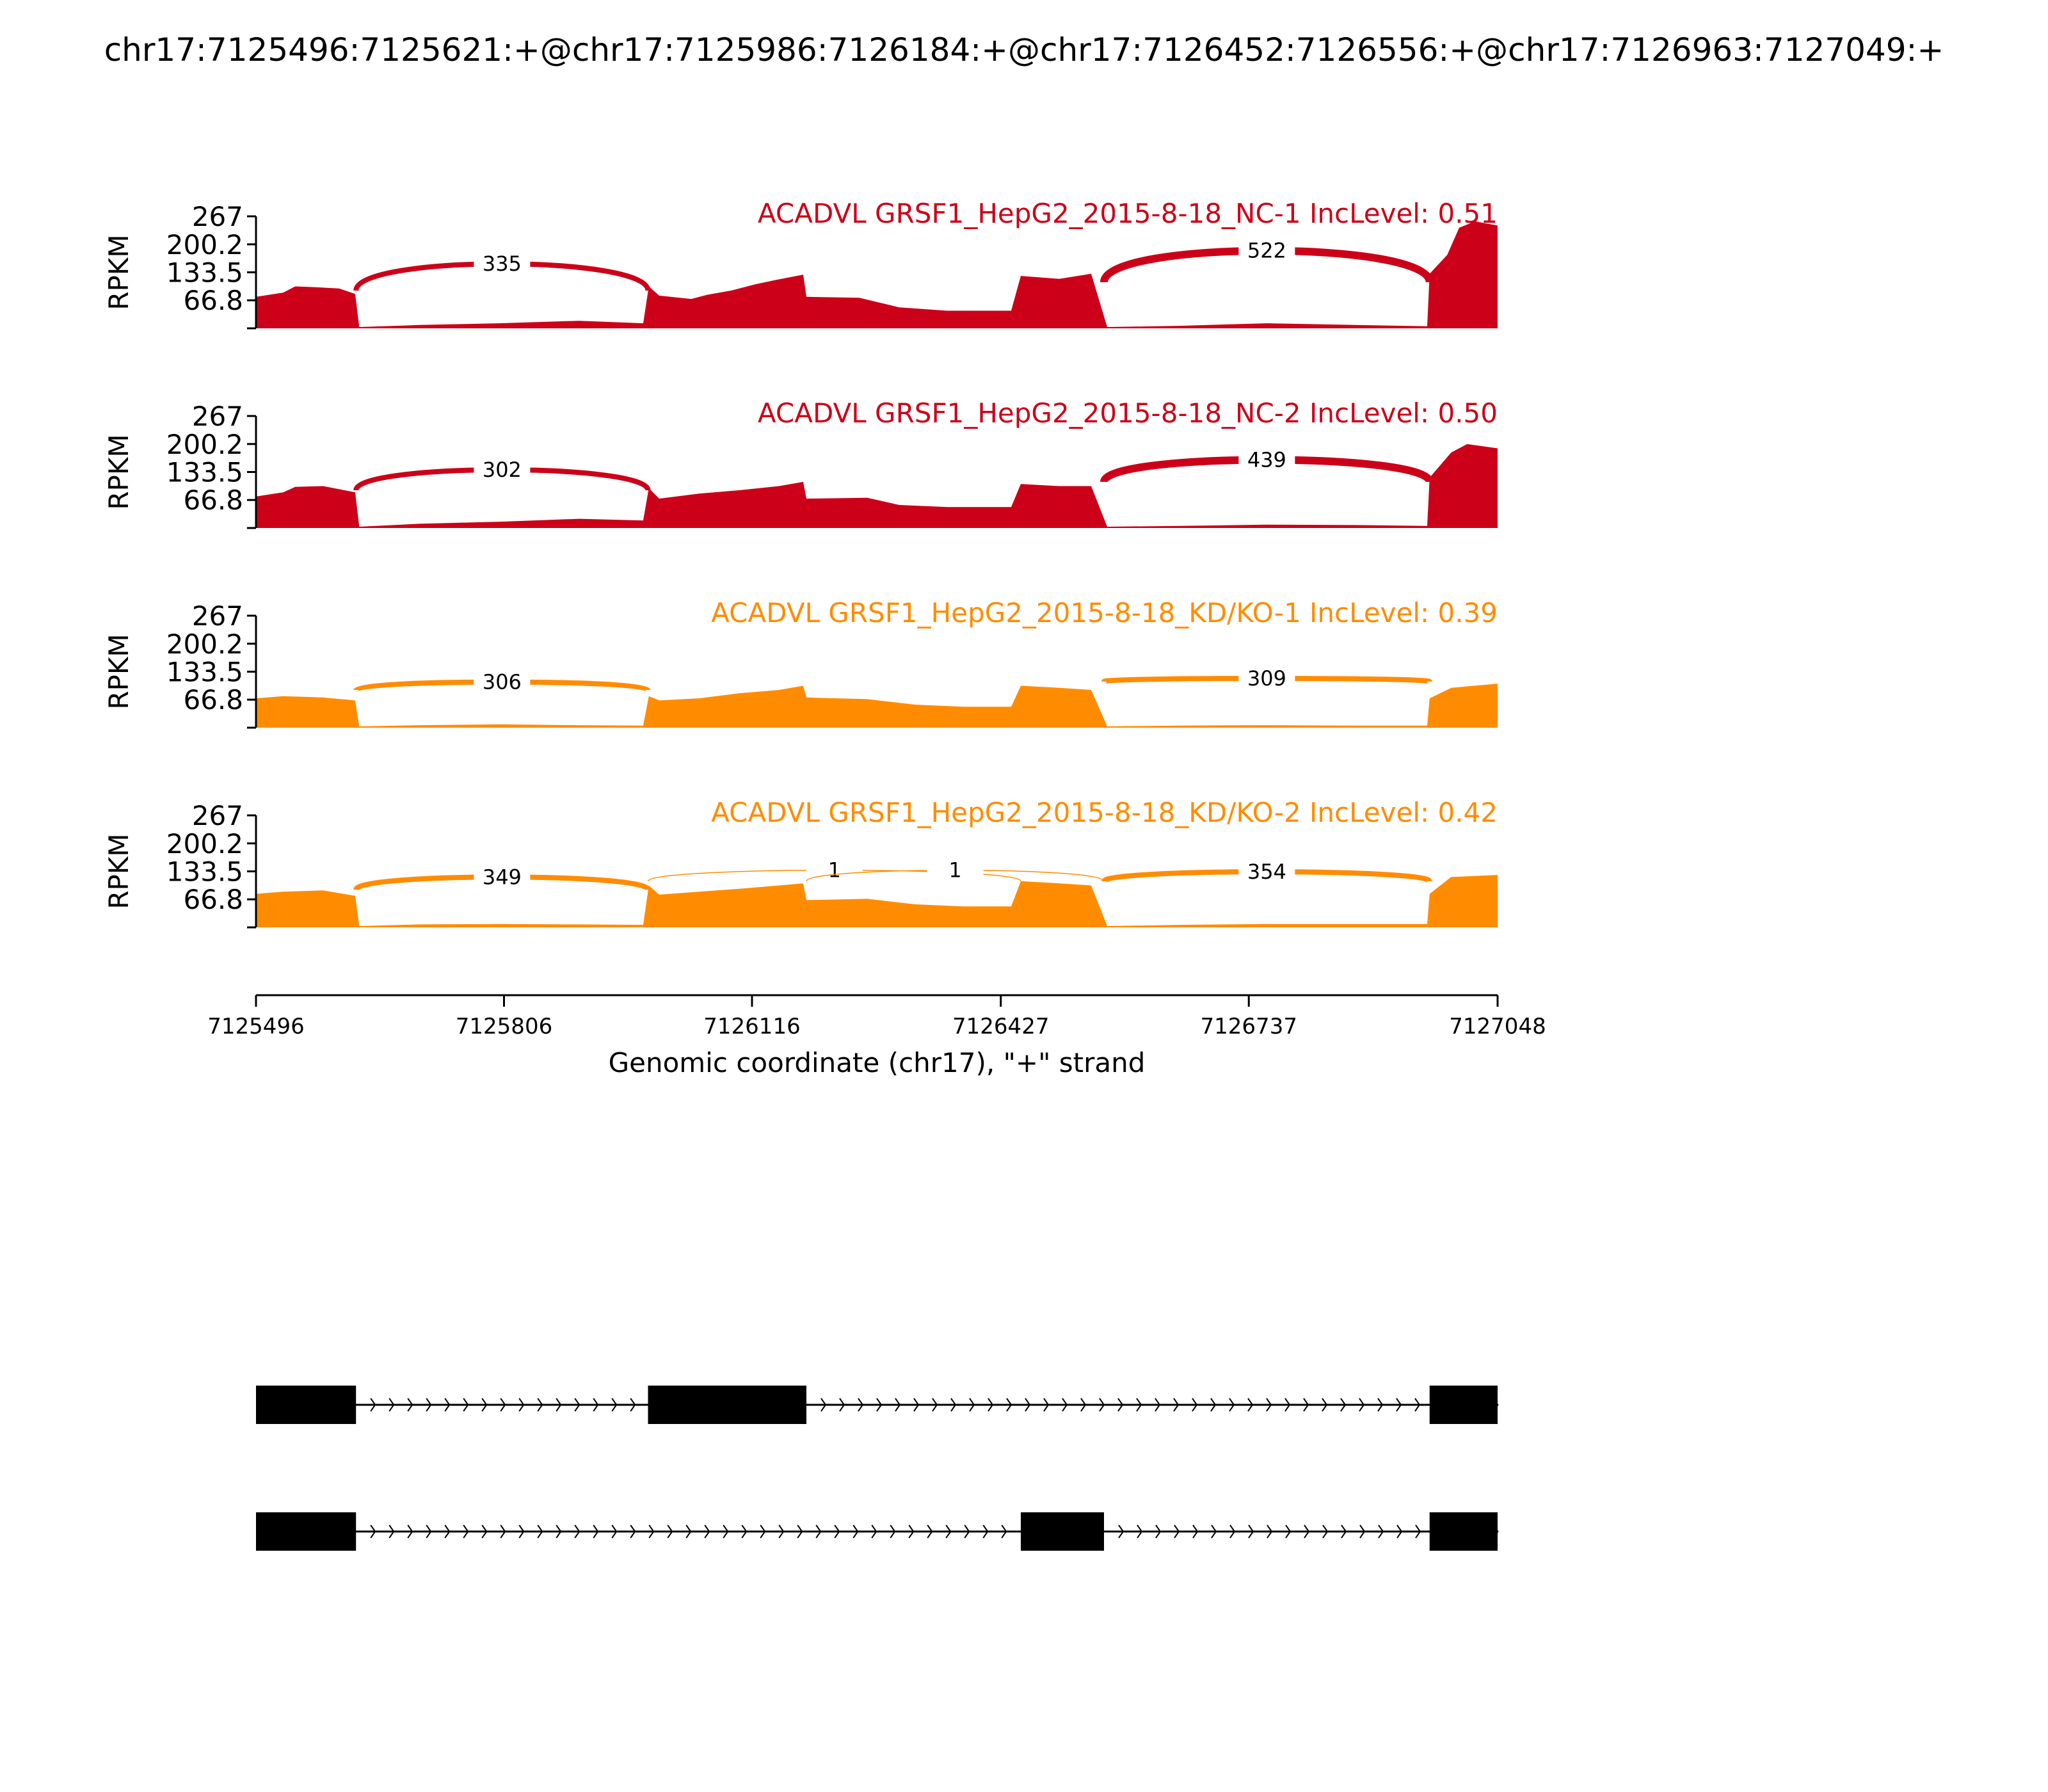 This screenshot has height=1792, width=2048. Describe the element at coordinates (213, 300) in the screenshot. I see `y-tick-label: 66.8` at that location.